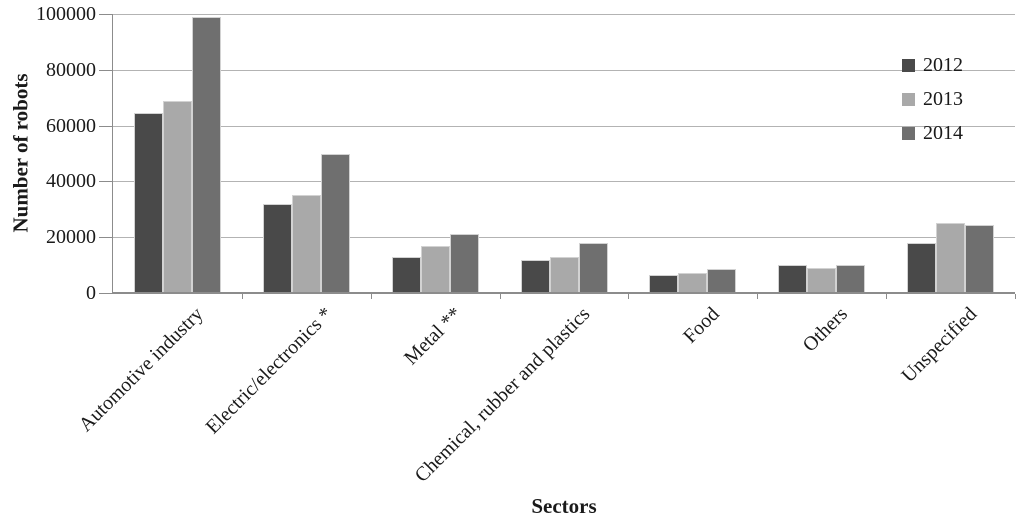 Image resolution: width=1024 pixels, height=527 pixels. What do you see at coordinates (306, 244) in the screenshot?
I see `bar-2013-electric-electronics` at bounding box center [306, 244].